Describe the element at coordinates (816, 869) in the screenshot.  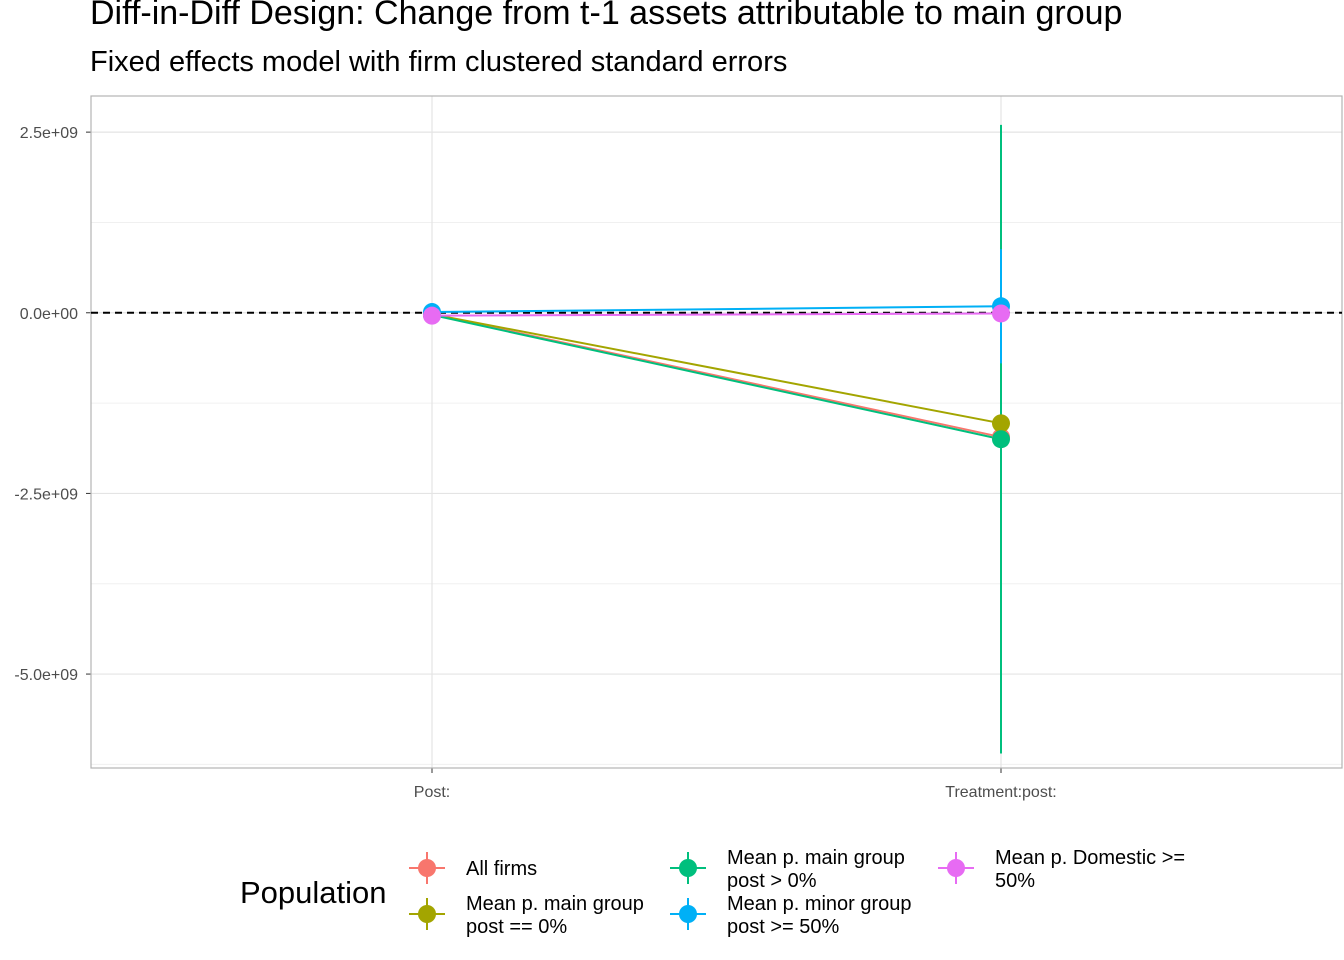
I see `legend-label-2: Mean p. main group post > 0%` at that location.